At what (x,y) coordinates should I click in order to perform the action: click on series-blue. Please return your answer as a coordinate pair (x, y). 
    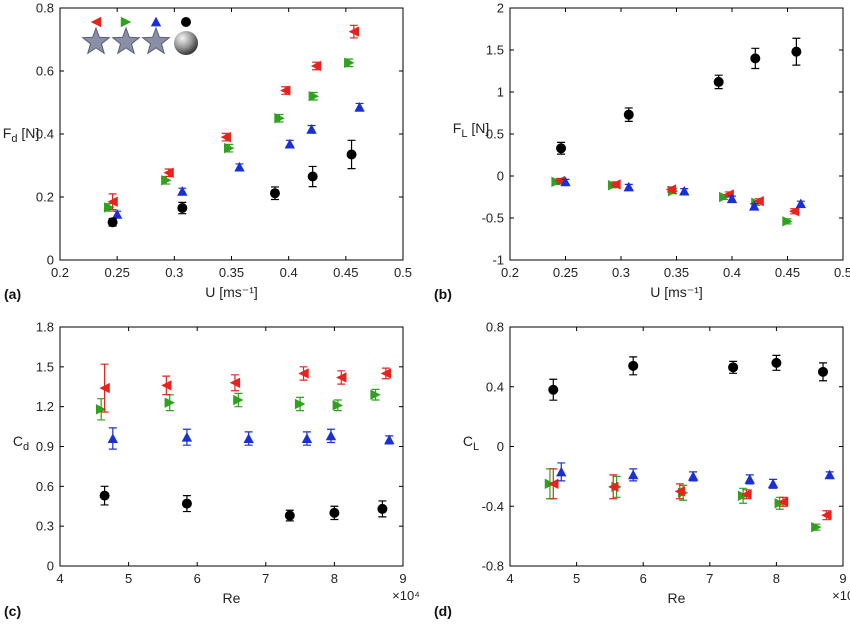
    Looking at the image, I should click on (238, 160).